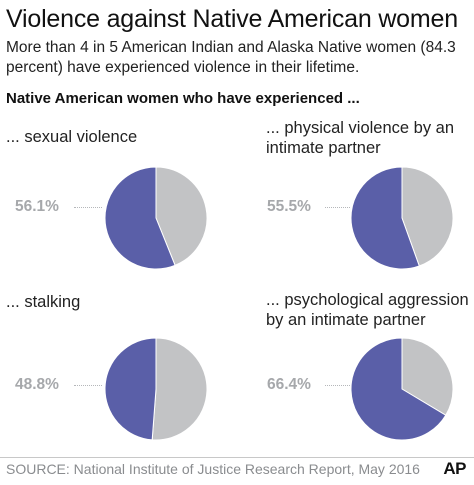  I want to click on pie-chart-stalking, so click(156, 389).